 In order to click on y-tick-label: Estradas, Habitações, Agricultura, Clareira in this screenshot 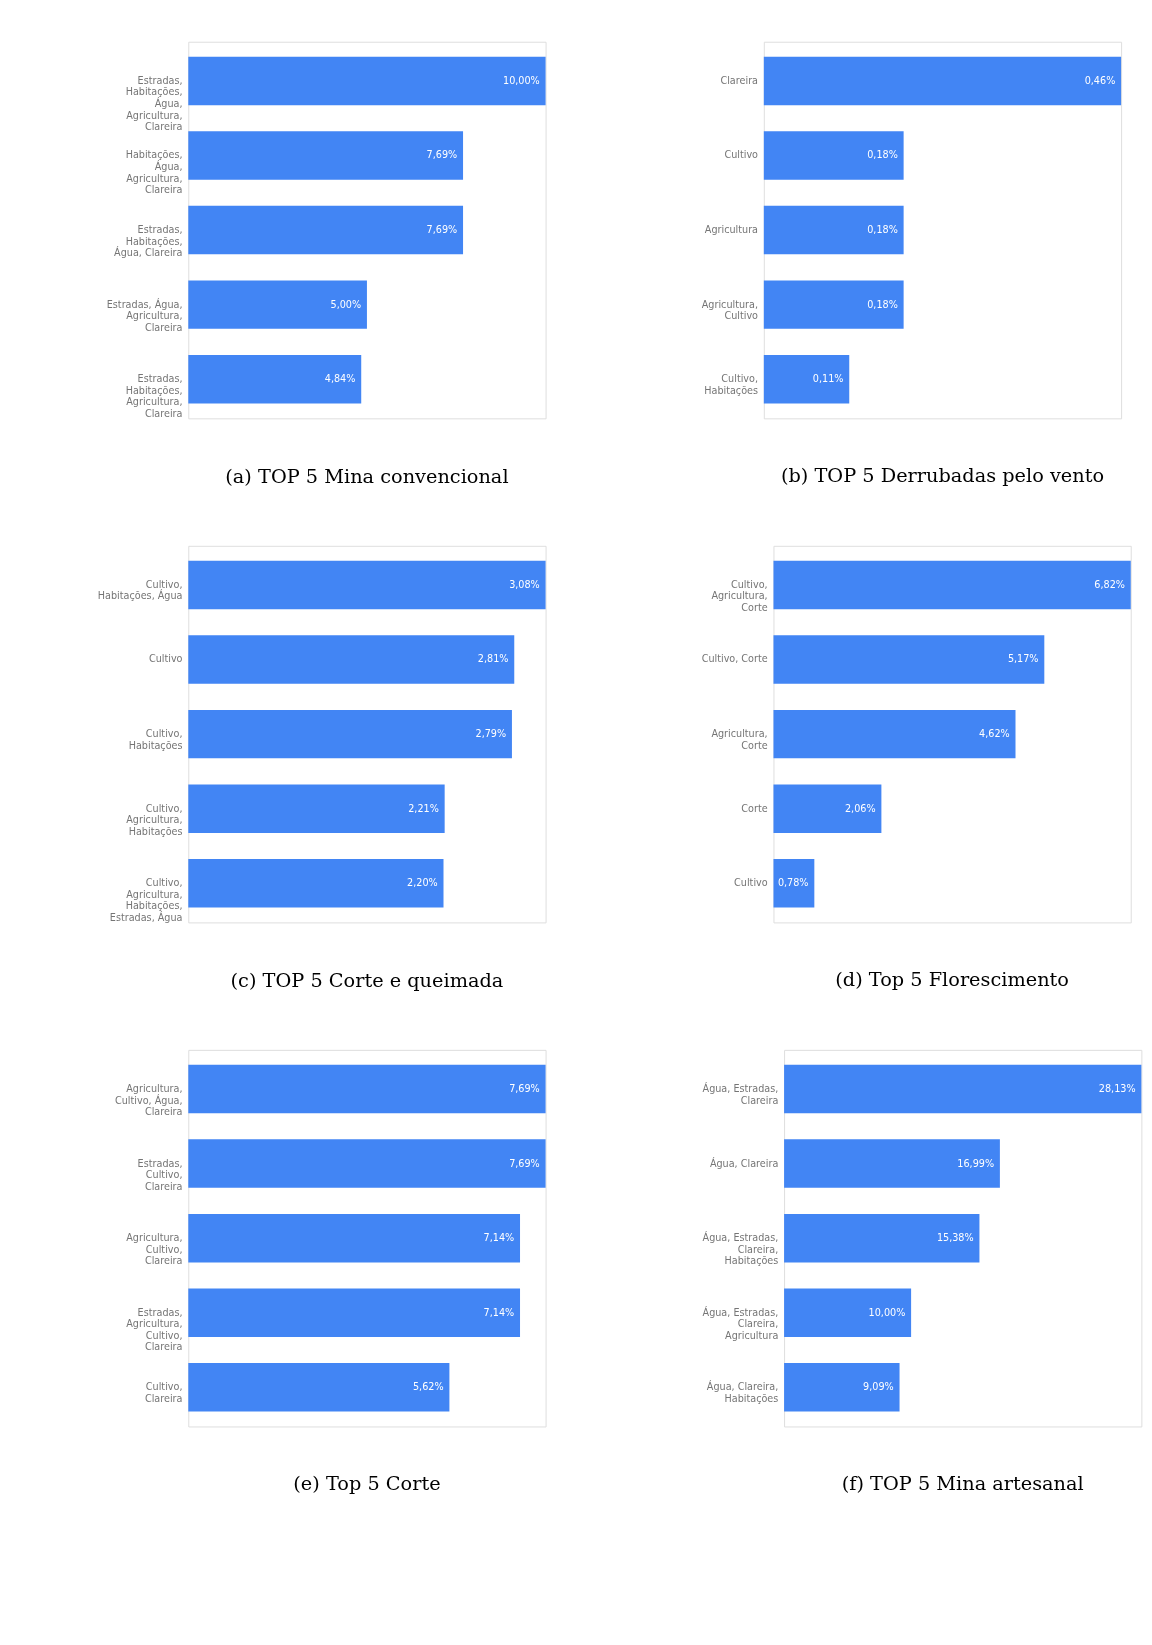, I will do `click(154, 396)`.